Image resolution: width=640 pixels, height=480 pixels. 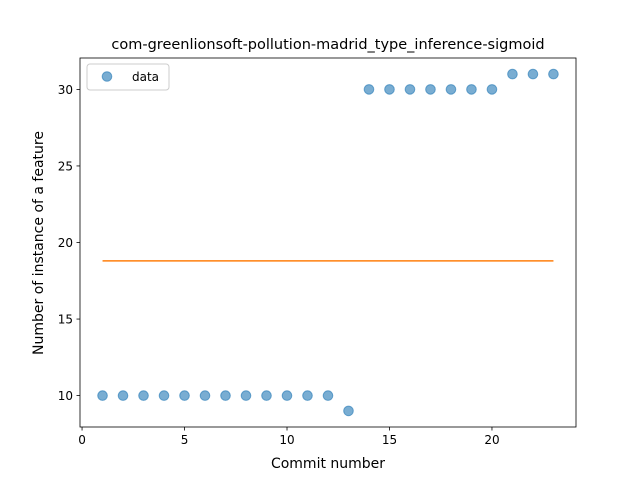 I want to click on y-axis-label: Number of instance of a feature, so click(x=39, y=243).